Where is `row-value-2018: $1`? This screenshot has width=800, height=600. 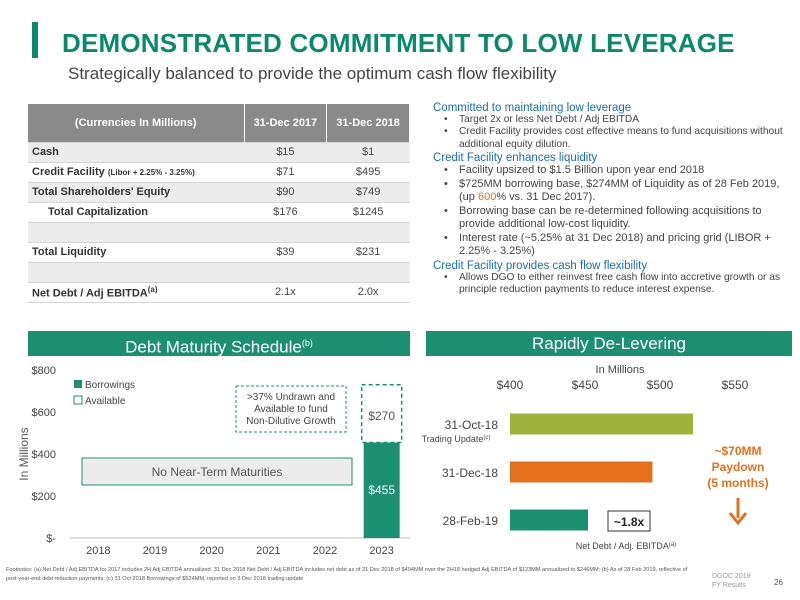
row-value-2018: $1 is located at coordinates (368, 151).